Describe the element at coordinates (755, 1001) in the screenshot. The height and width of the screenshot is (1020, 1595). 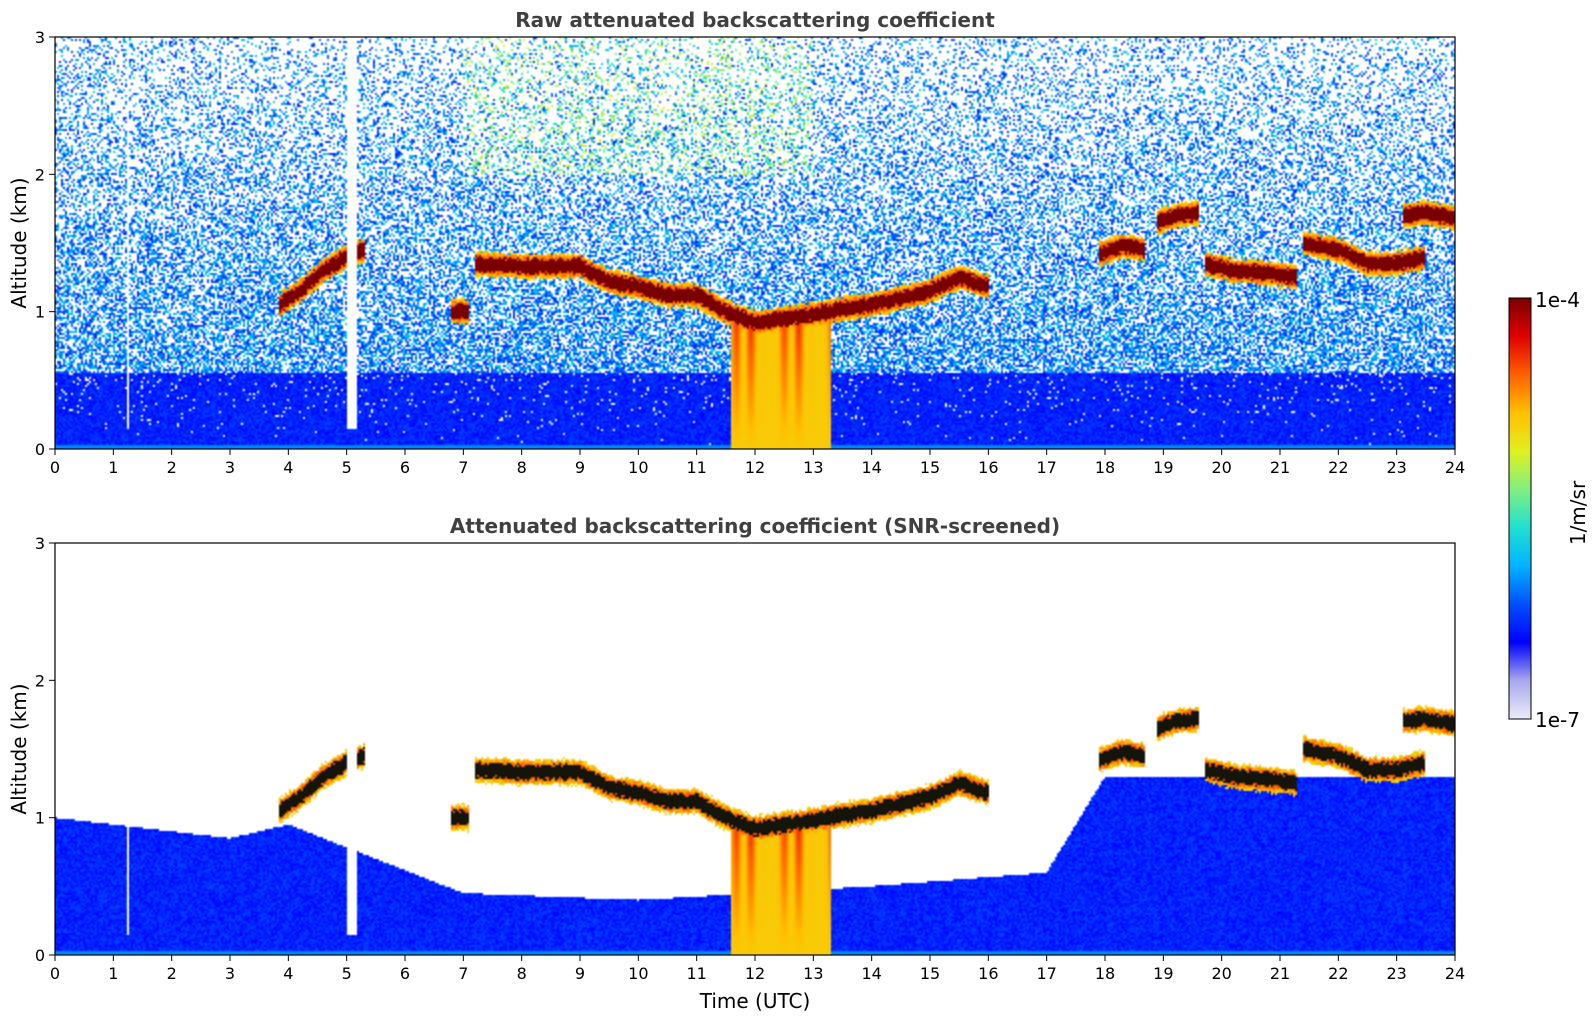
I see `x-axis-label: Time (UTC)` at that location.